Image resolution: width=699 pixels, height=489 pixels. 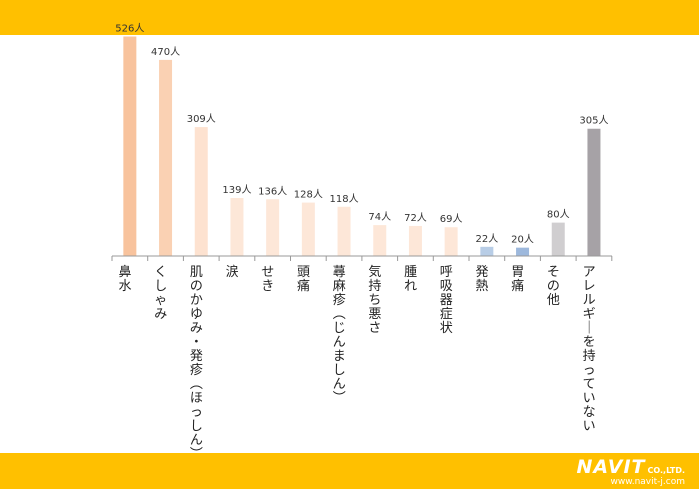 What do you see at coordinates (379, 217) in the screenshot?
I see `value-label: 74人` at bounding box center [379, 217].